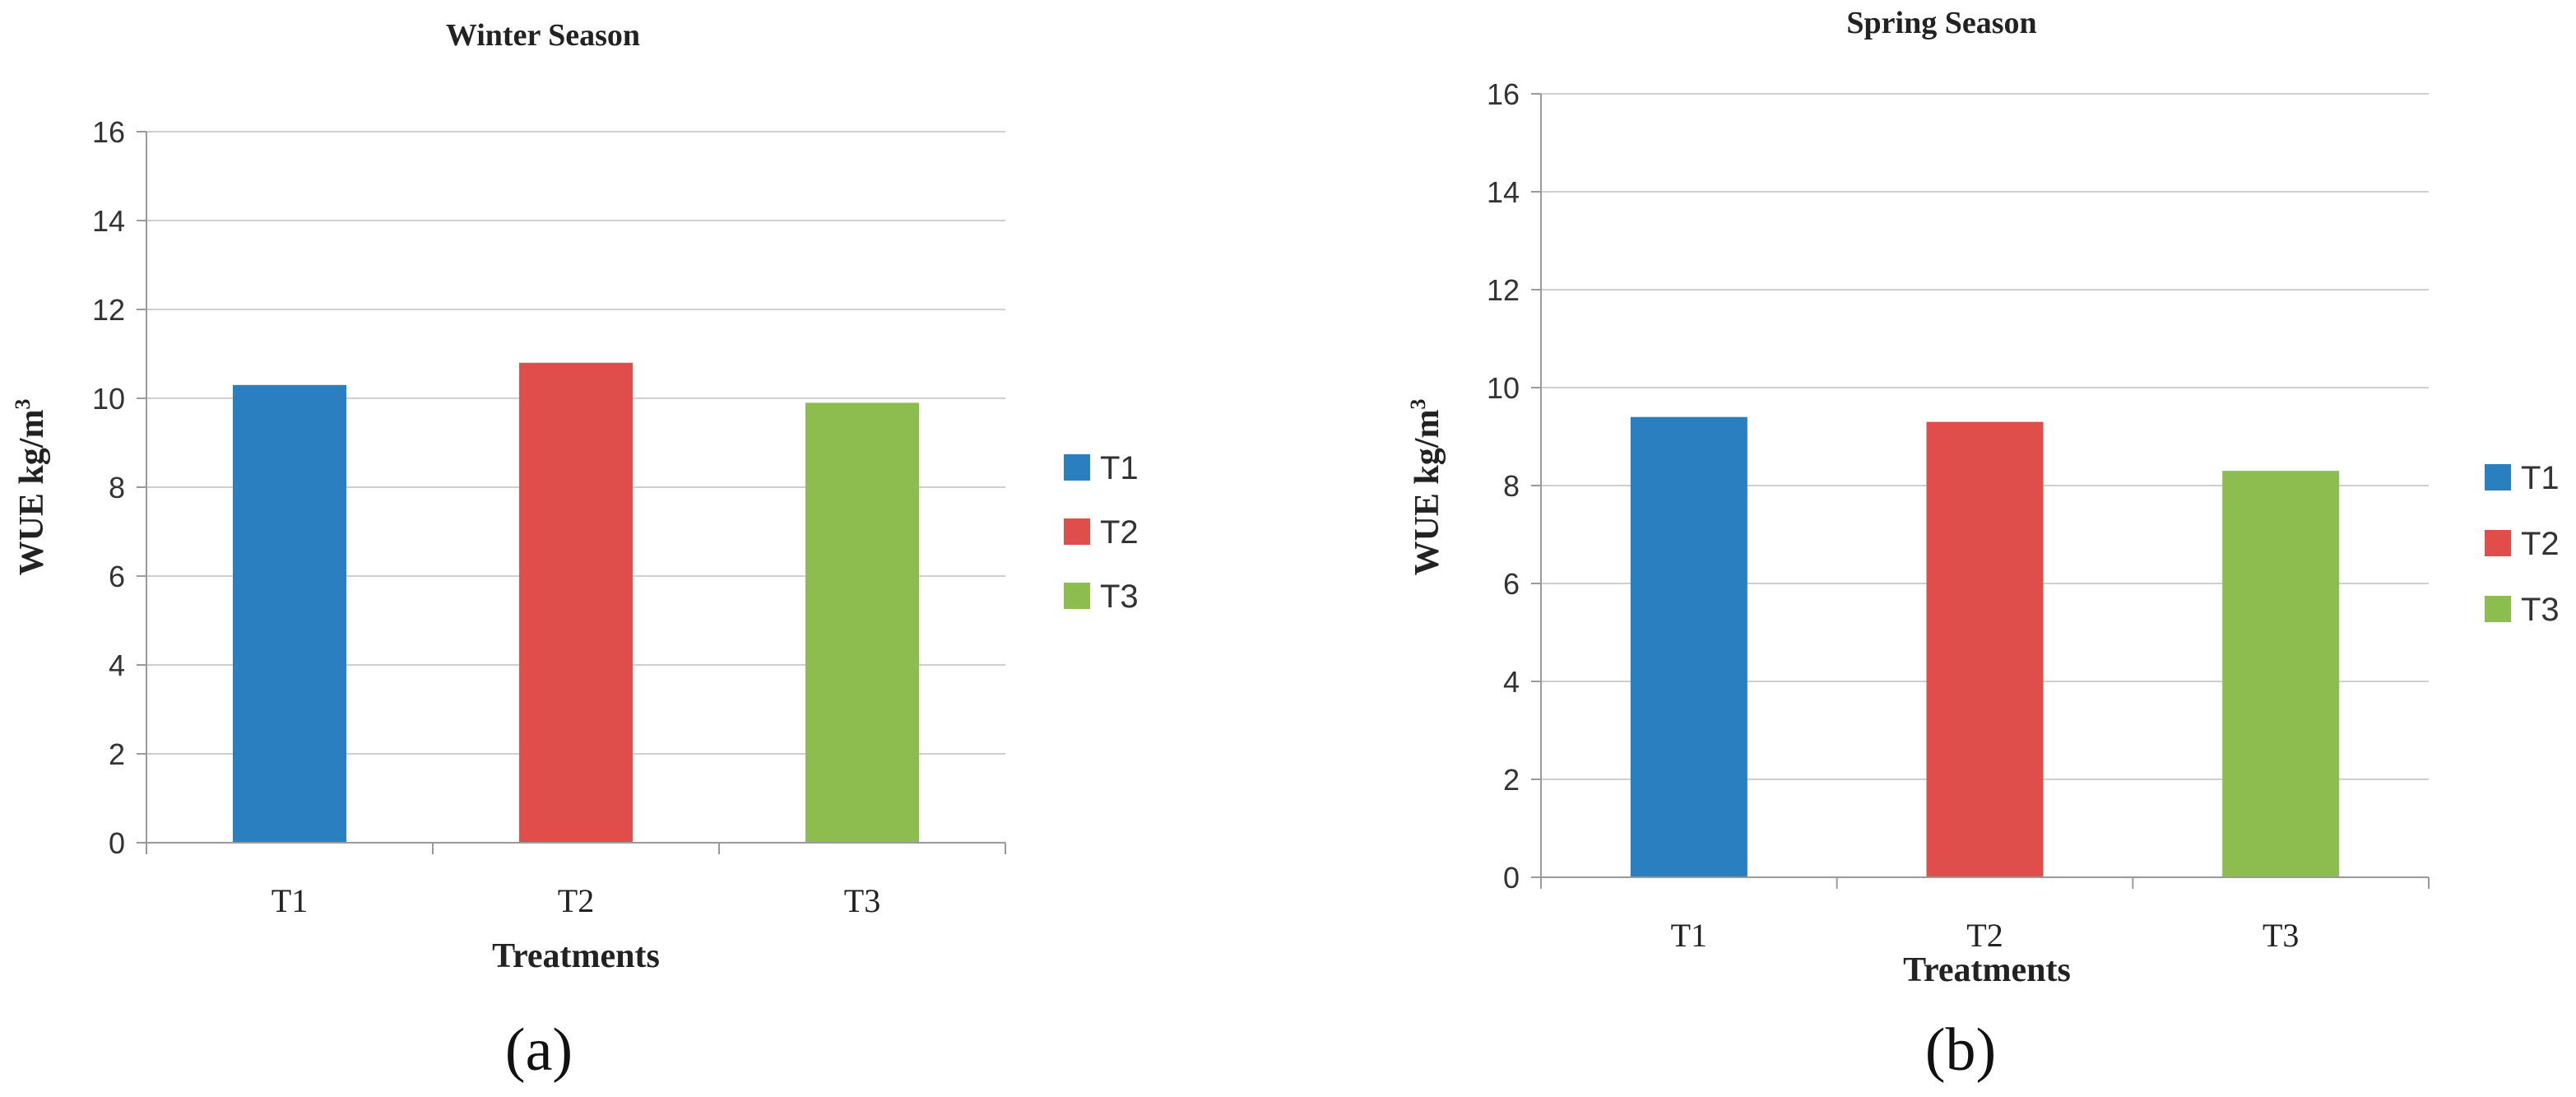 The width and height of the screenshot is (2576, 1097). What do you see at coordinates (1941, 23) in the screenshot?
I see `chart-title: Spring Season` at bounding box center [1941, 23].